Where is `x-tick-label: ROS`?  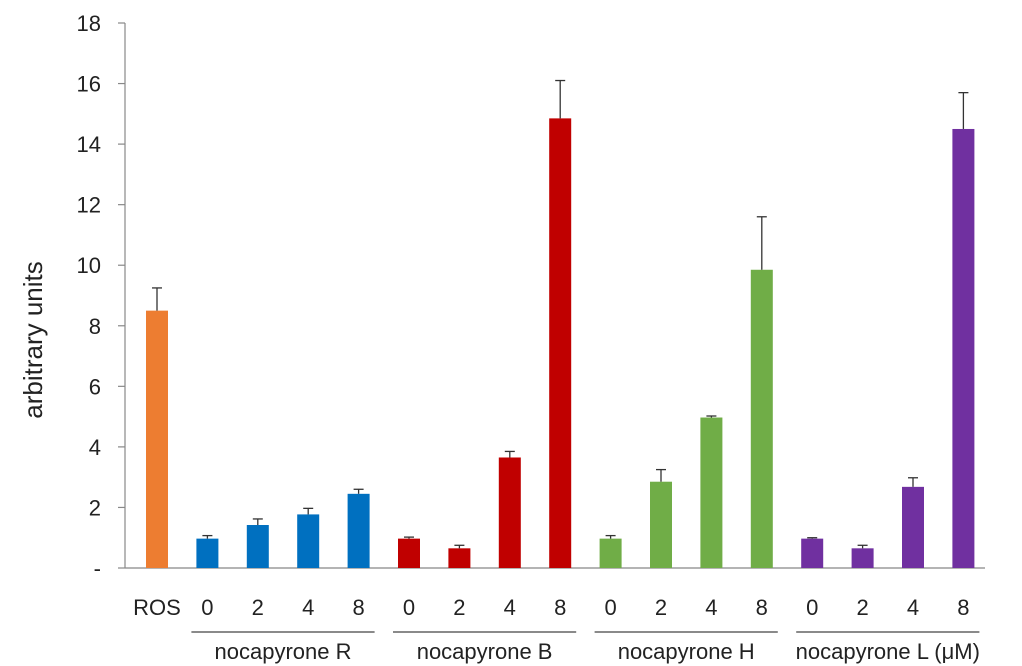
x-tick-label: ROS is located at coordinates (157, 607).